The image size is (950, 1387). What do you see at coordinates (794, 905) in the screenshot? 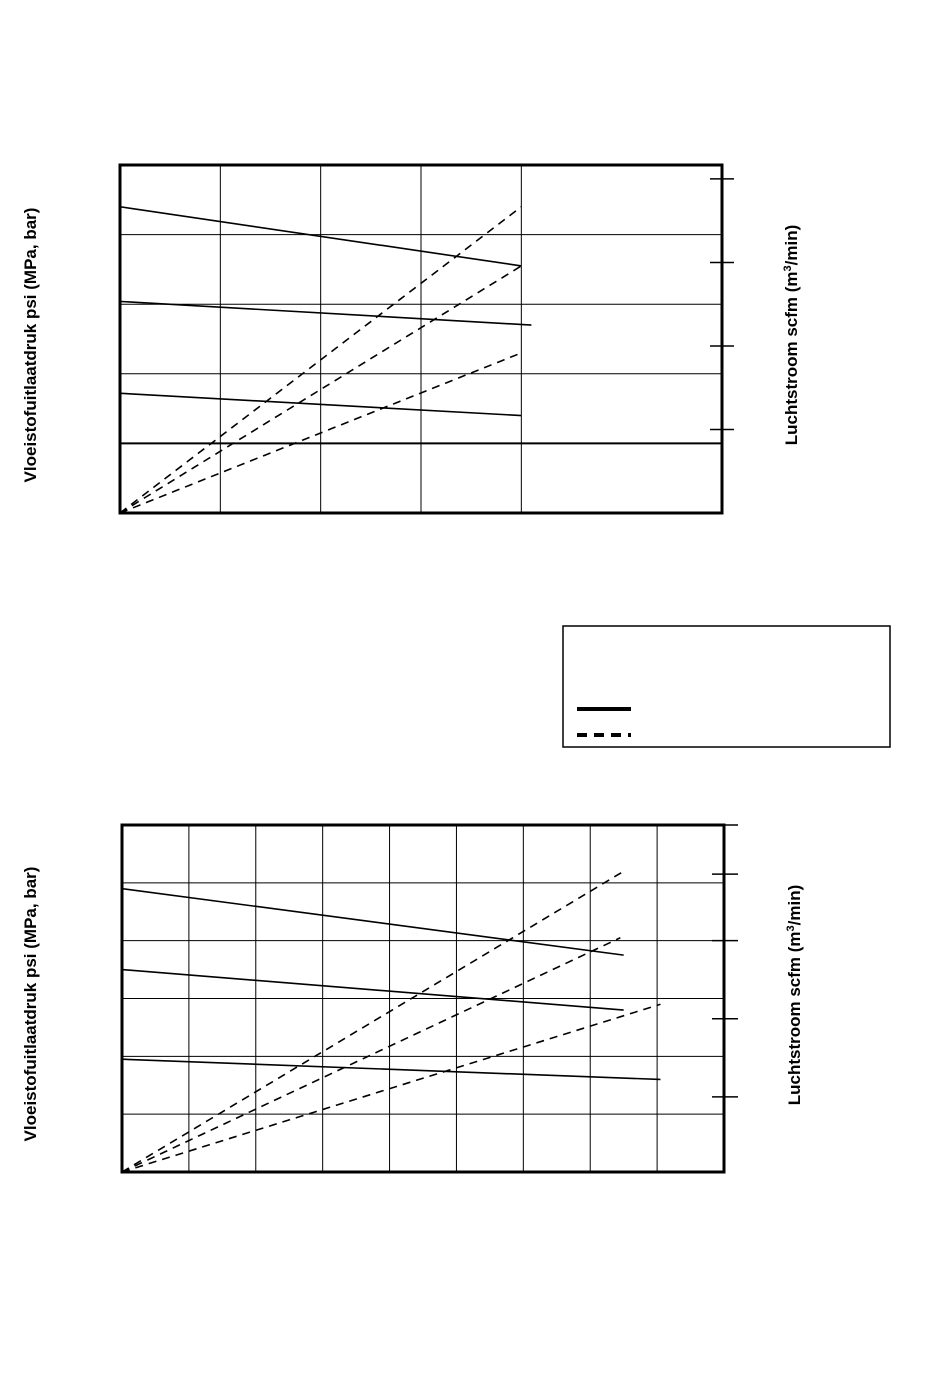
I see `chart-bottom-x-axis-label-tail: /min)` at bounding box center [794, 905].